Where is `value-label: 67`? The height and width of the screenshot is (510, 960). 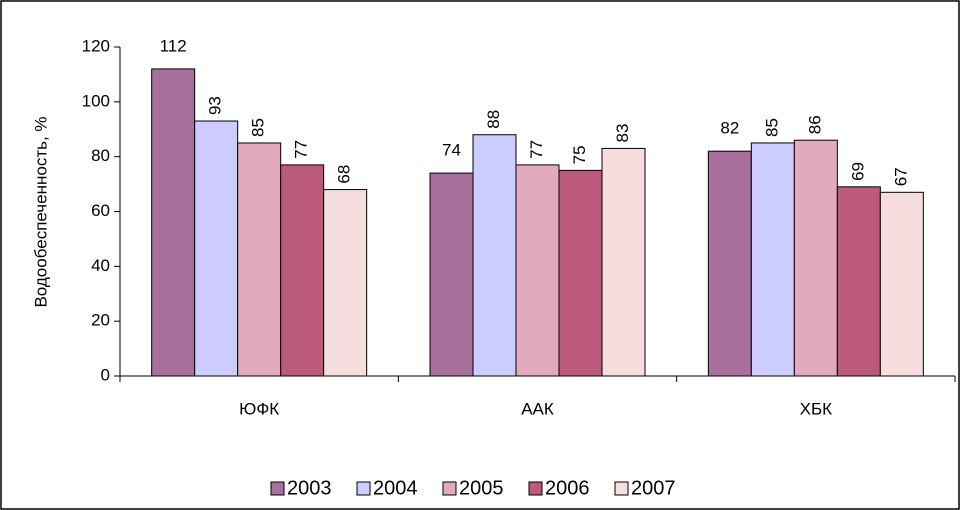
value-label: 67 is located at coordinates (900, 176).